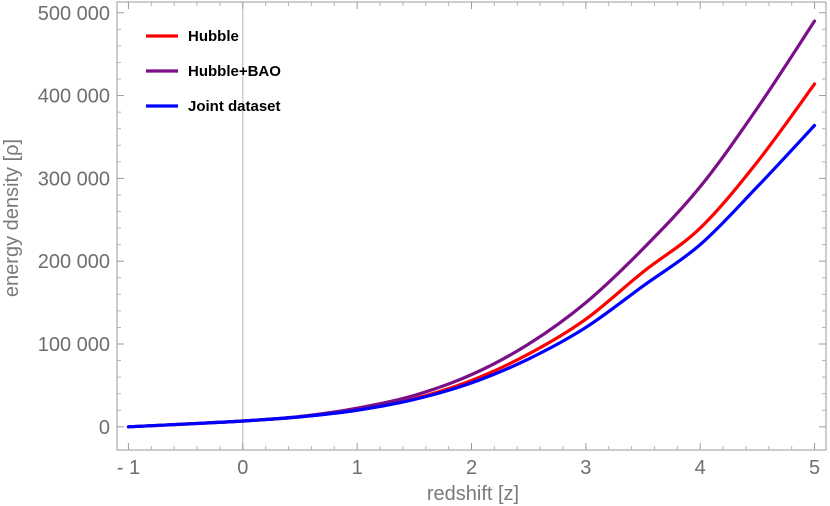 Image resolution: width=830 pixels, height=506 pixels. I want to click on legend: Hubble Hubble+BAO Joint dataset, so click(213, 71).